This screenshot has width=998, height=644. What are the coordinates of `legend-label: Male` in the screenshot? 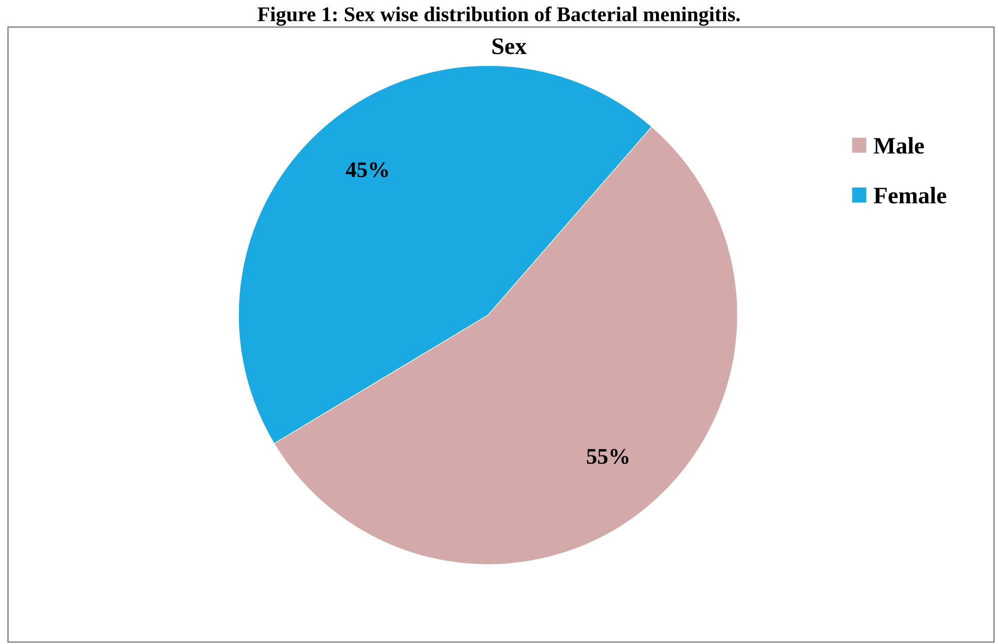 It's located at (899, 145).